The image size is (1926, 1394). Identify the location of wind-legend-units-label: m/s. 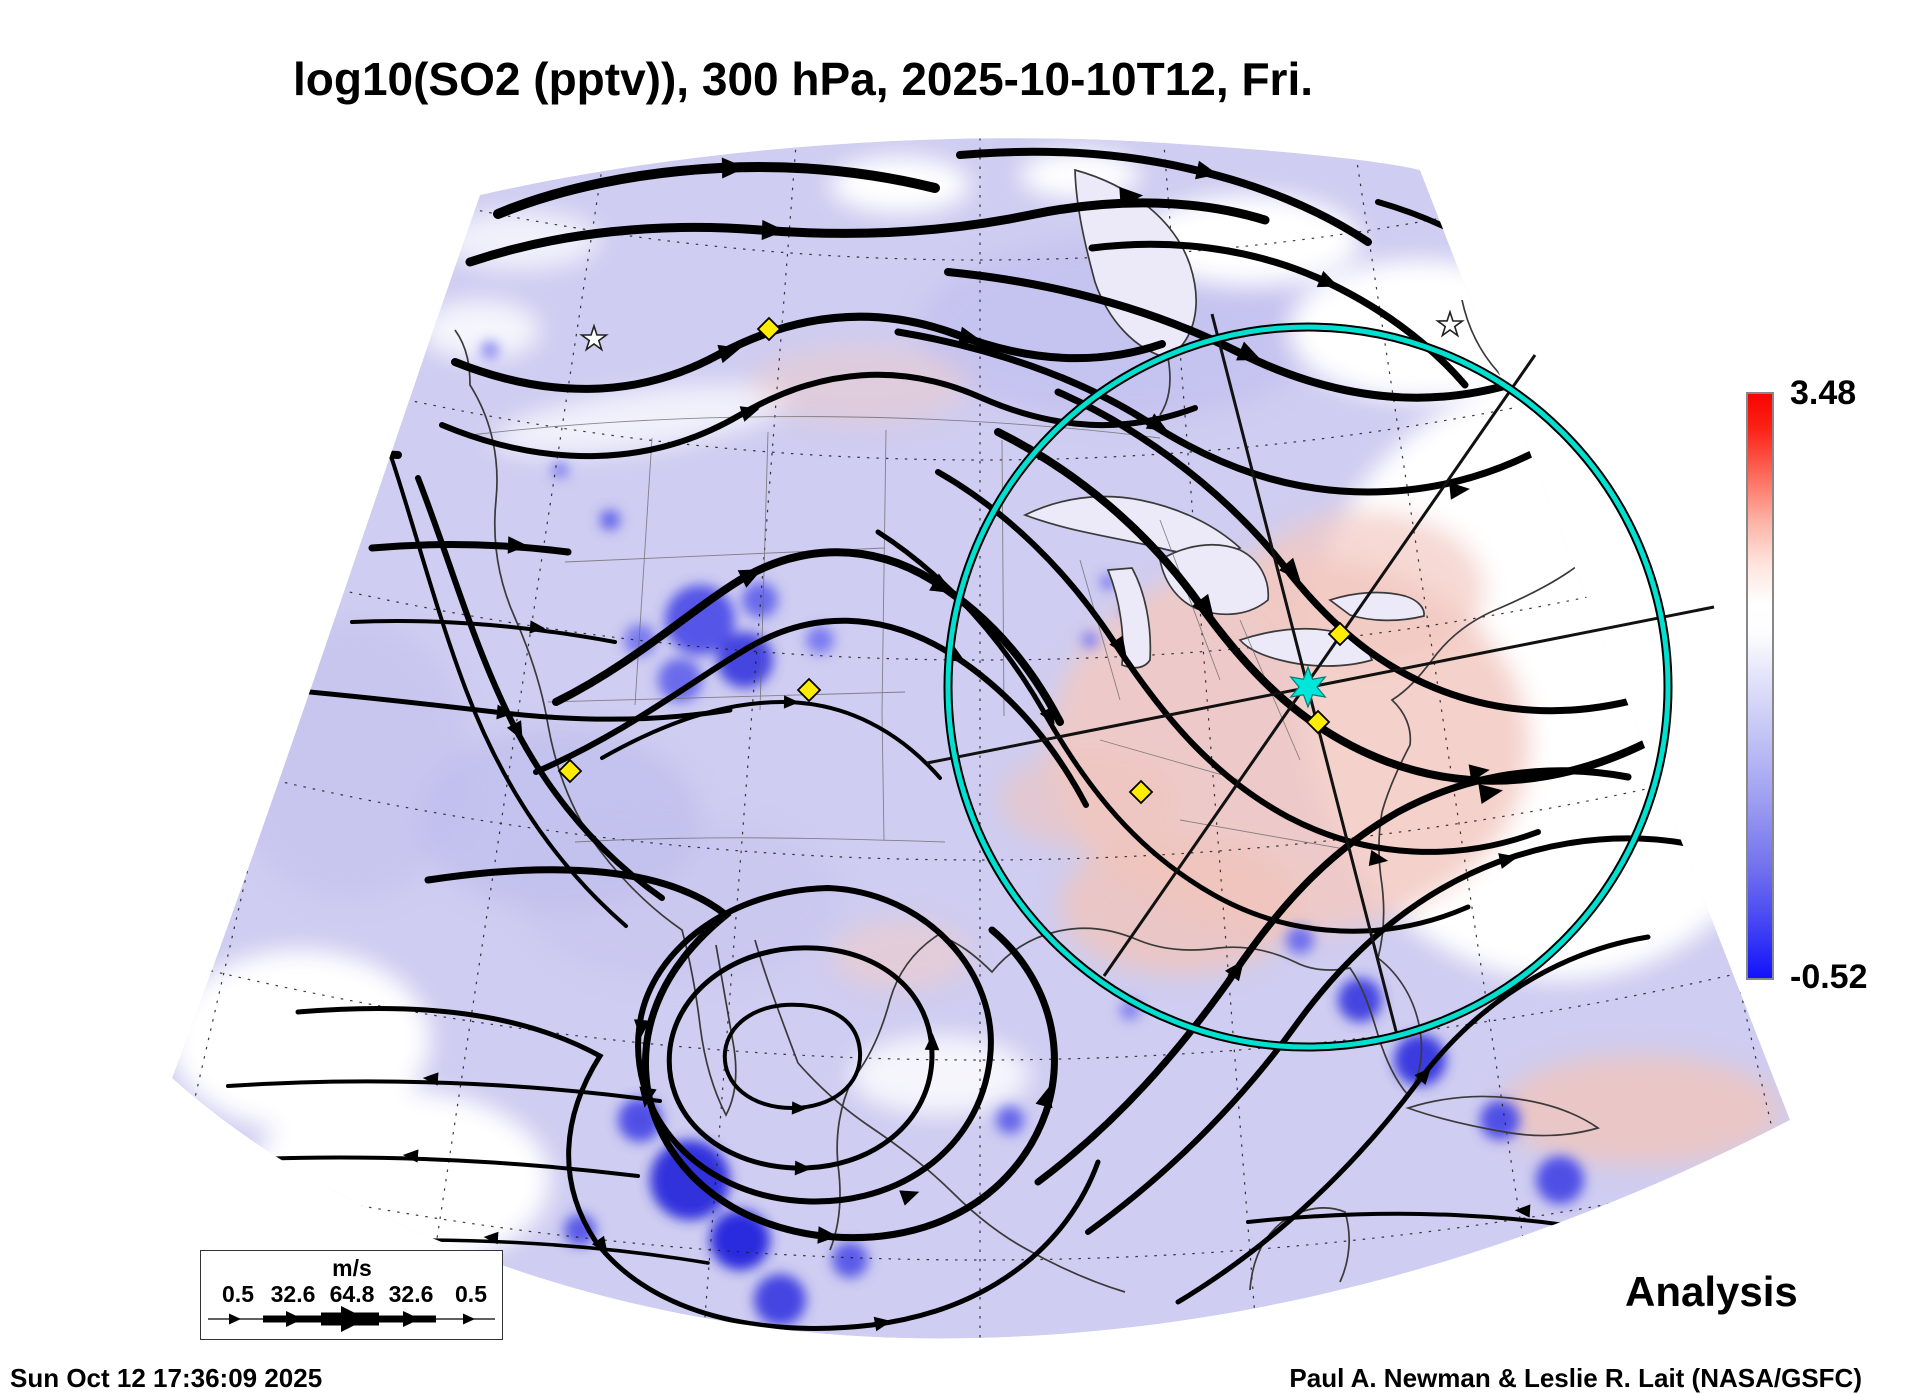
(352, 1268).